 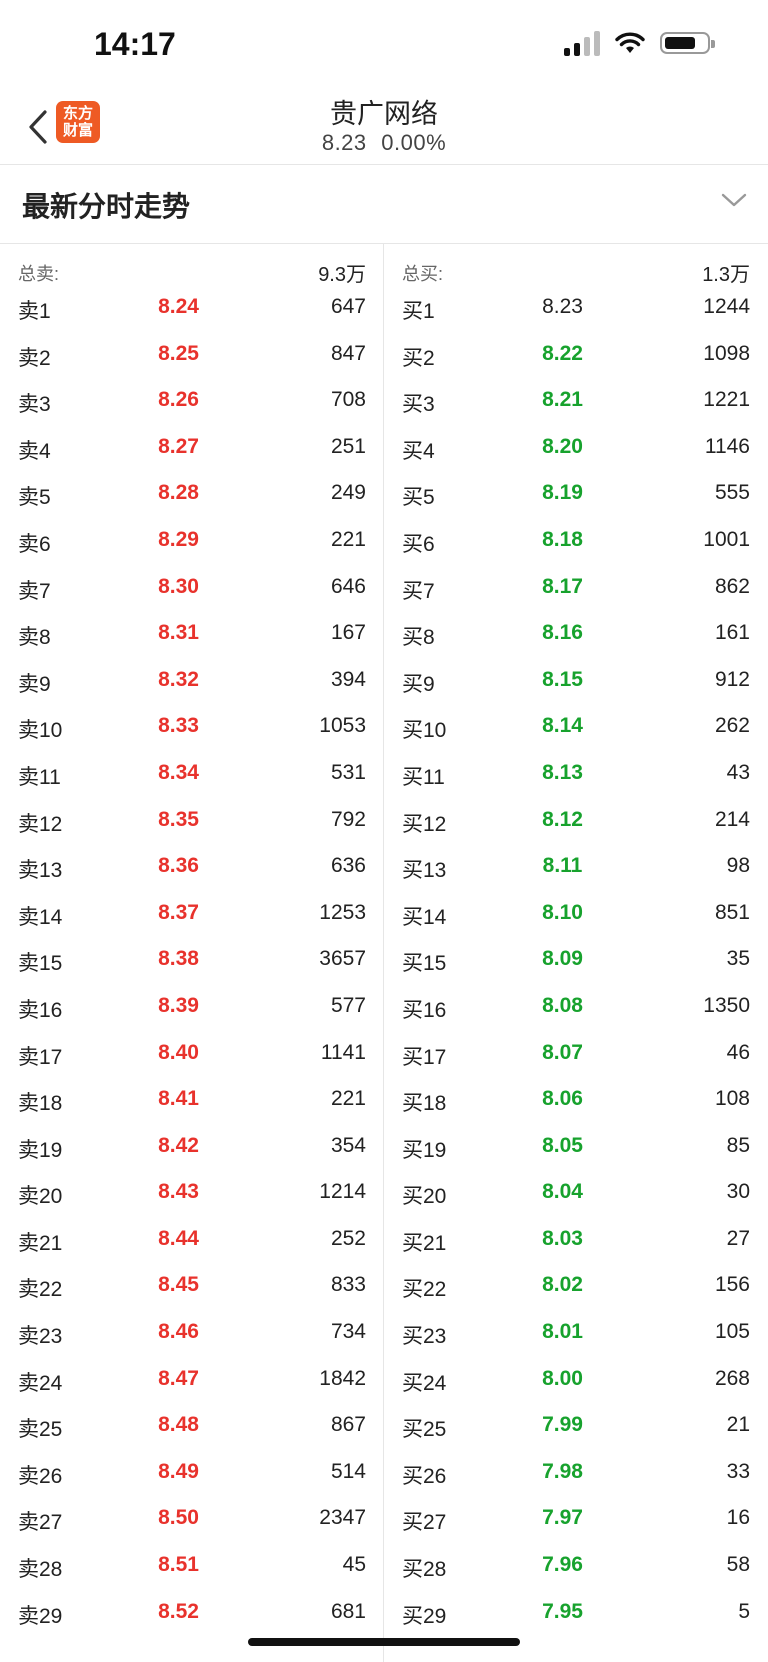 I want to click on buy-level-row: 买15 8.09 35, so click(x=576, y=959).